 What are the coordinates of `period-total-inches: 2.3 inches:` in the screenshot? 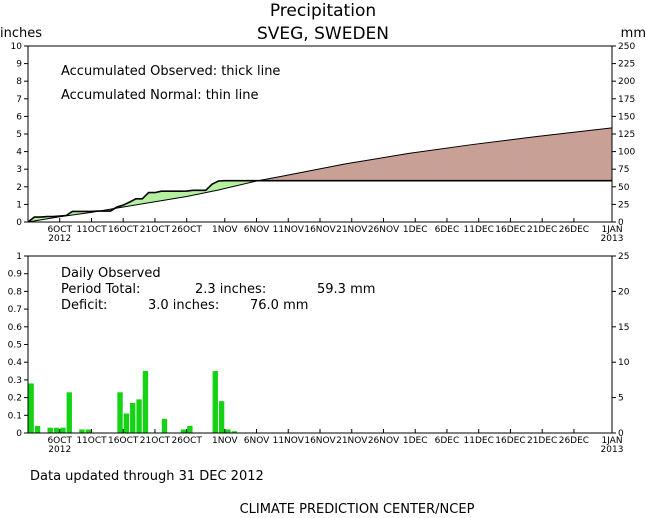 It's located at (230, 289).